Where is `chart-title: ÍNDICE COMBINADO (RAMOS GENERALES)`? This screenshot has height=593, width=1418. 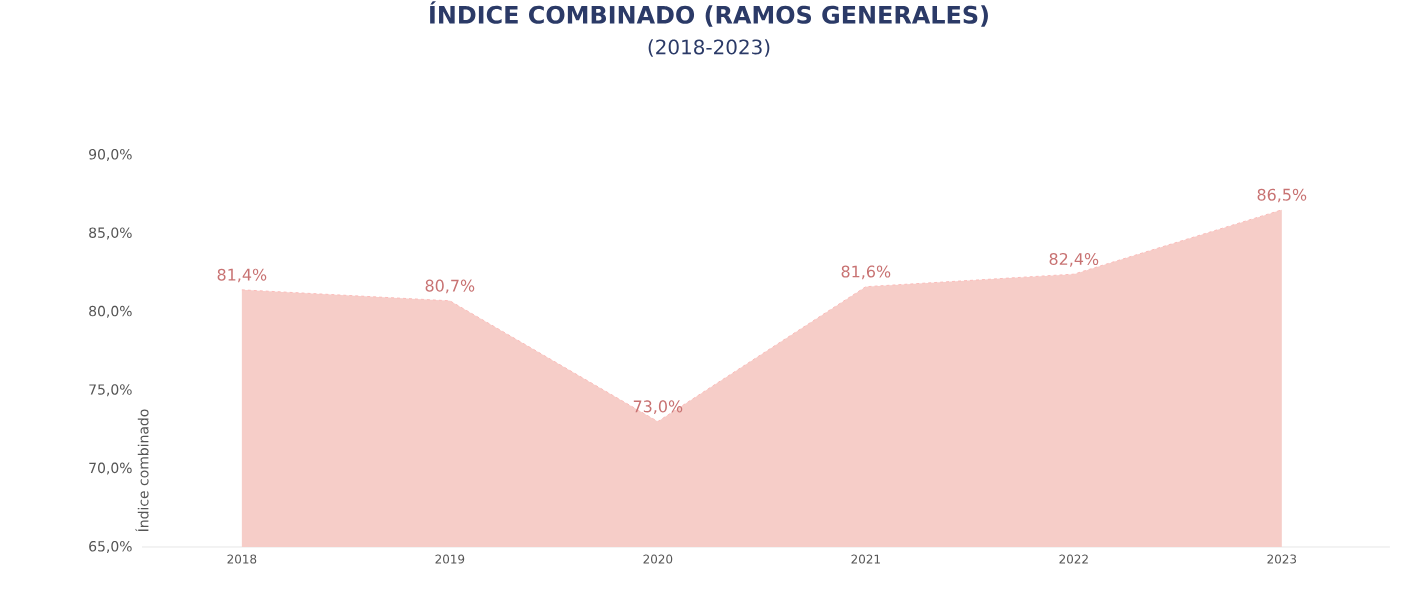
chart-title: ÍNDICE COMBINADO (RAMOS GENERALES) is located at coordinates (709, 14).